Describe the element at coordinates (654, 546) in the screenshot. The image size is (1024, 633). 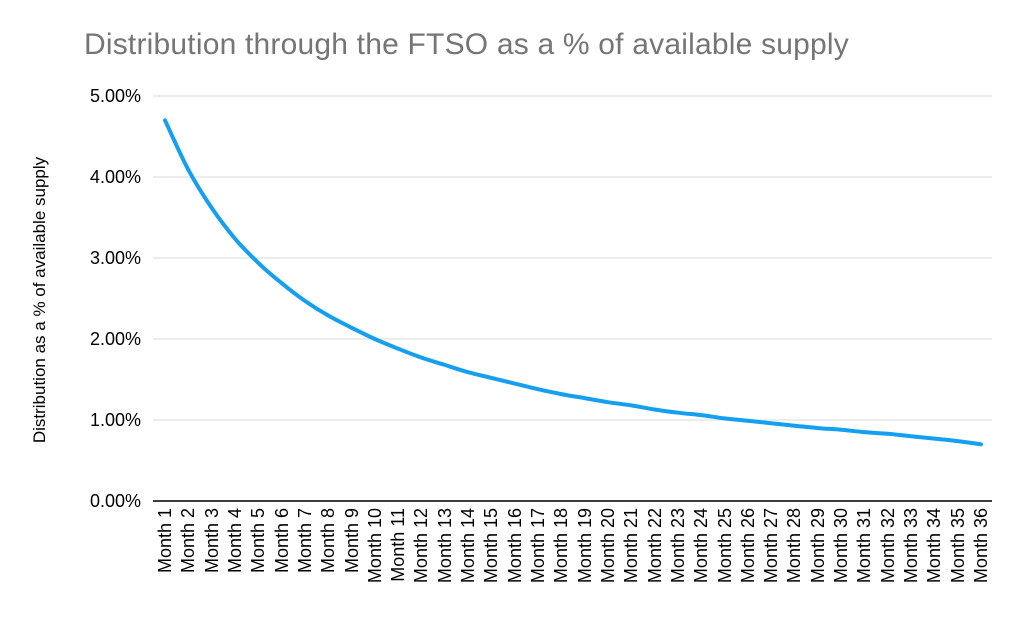
I see `x-tick-label: Month 22` at that location.